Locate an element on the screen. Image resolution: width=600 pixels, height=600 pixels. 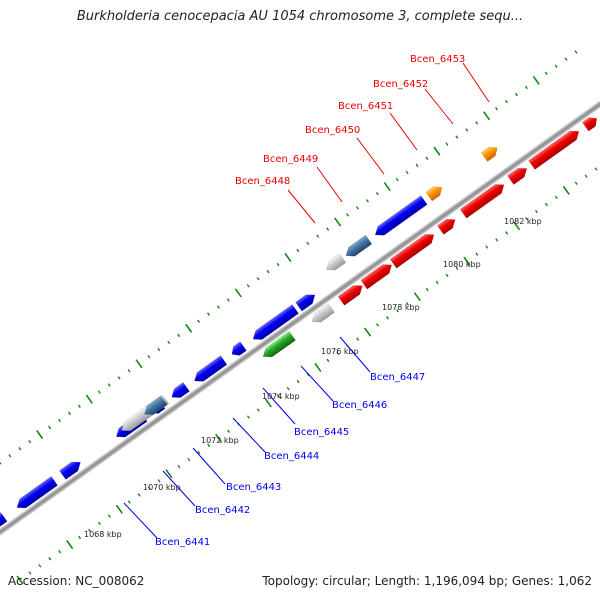
gene-label-bcen-6451: Bcen_6451 is located at coordinates (365, 106).